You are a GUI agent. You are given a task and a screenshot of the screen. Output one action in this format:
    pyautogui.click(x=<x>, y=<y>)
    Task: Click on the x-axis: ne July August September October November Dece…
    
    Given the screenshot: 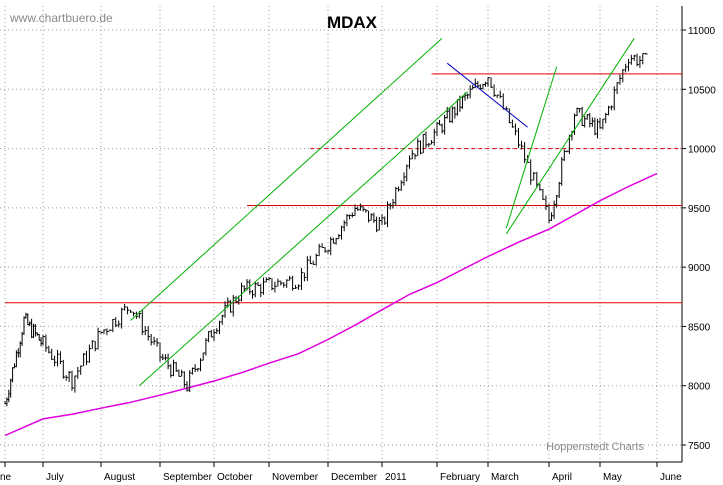 What is the action you would take?
    pyautogui.click(x=341, y=472)
    